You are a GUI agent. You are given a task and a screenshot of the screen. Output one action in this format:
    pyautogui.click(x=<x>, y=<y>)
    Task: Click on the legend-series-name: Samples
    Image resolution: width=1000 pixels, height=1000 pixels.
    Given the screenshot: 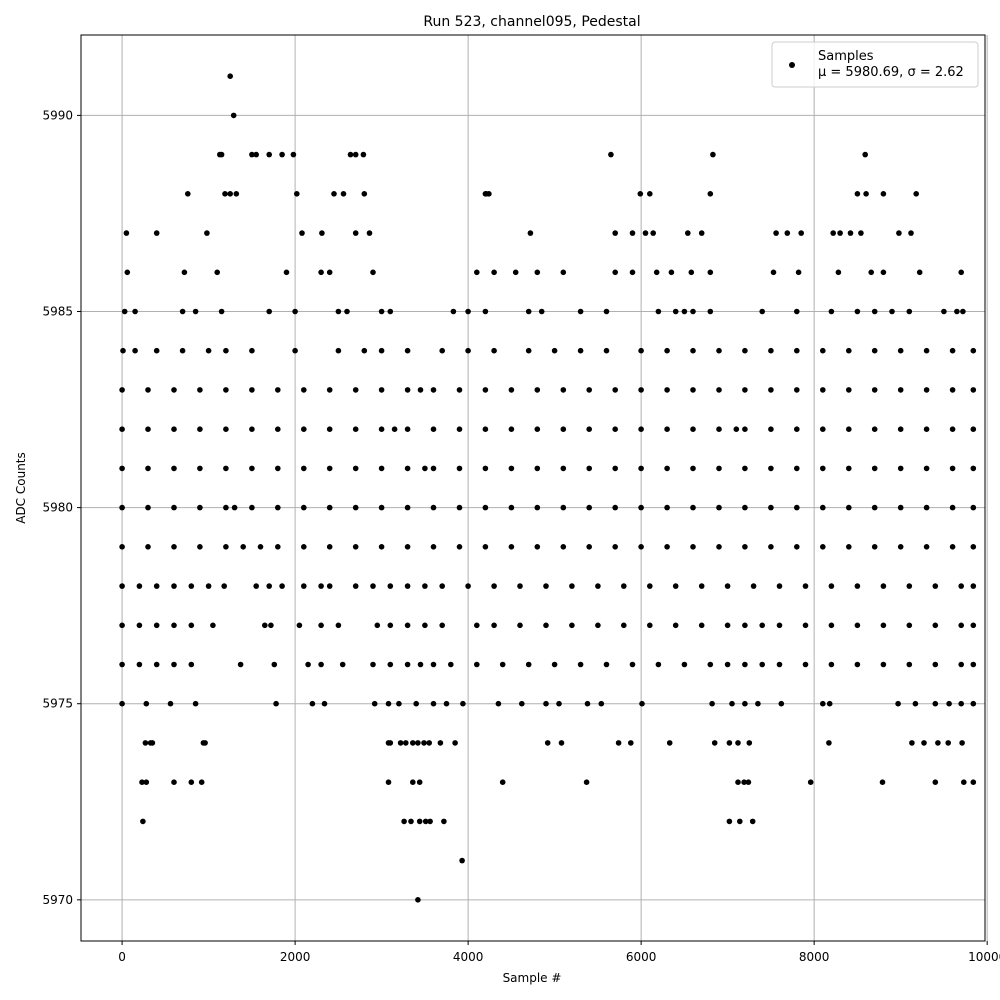 What is the action you would take?
    pyautogui.click(x=846, y=56)
    